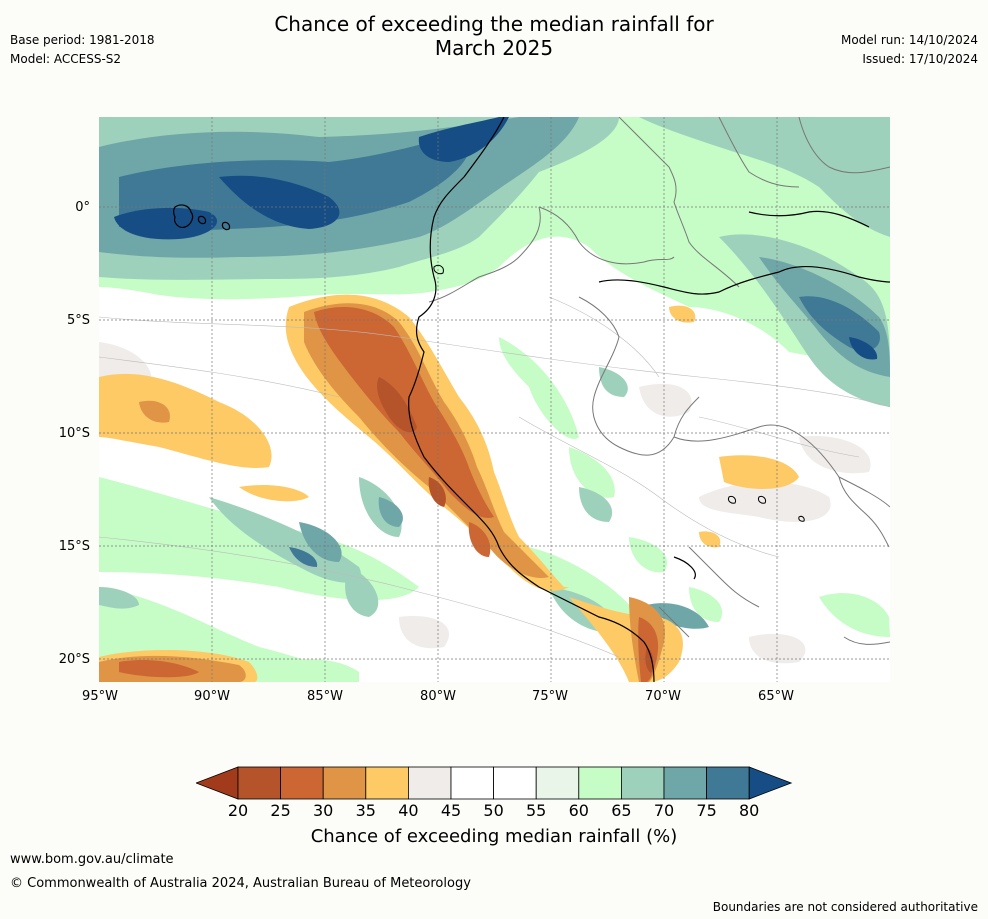  What do you see at coordinates (663, 696) in the screenshot?
I see `lon-label-70w: 70°W` at bounding box center [663, 696].